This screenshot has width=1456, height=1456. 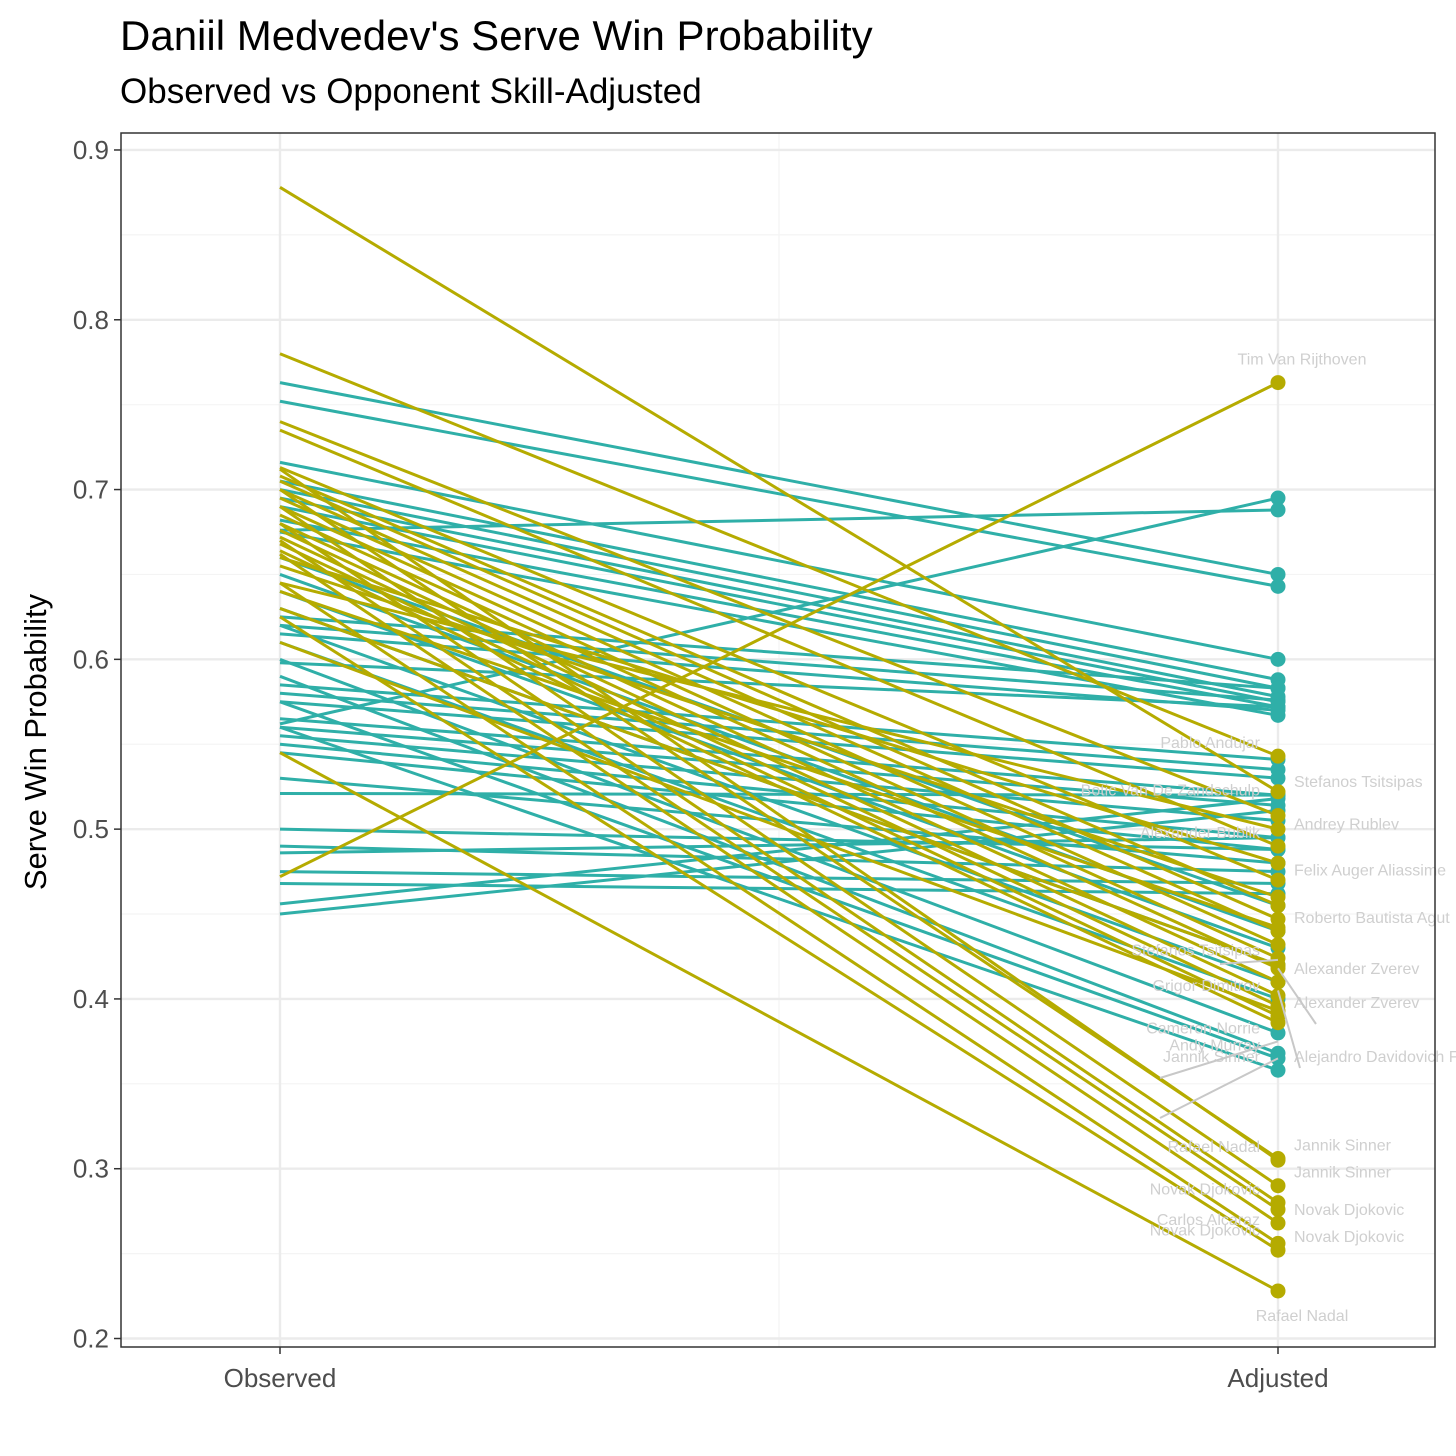 What do you see at coordinates (496, 35) in the screenshot?
I see `chart-title: Daniil Medvedev's Serve Win Probability` at bounding box center [496, 35].